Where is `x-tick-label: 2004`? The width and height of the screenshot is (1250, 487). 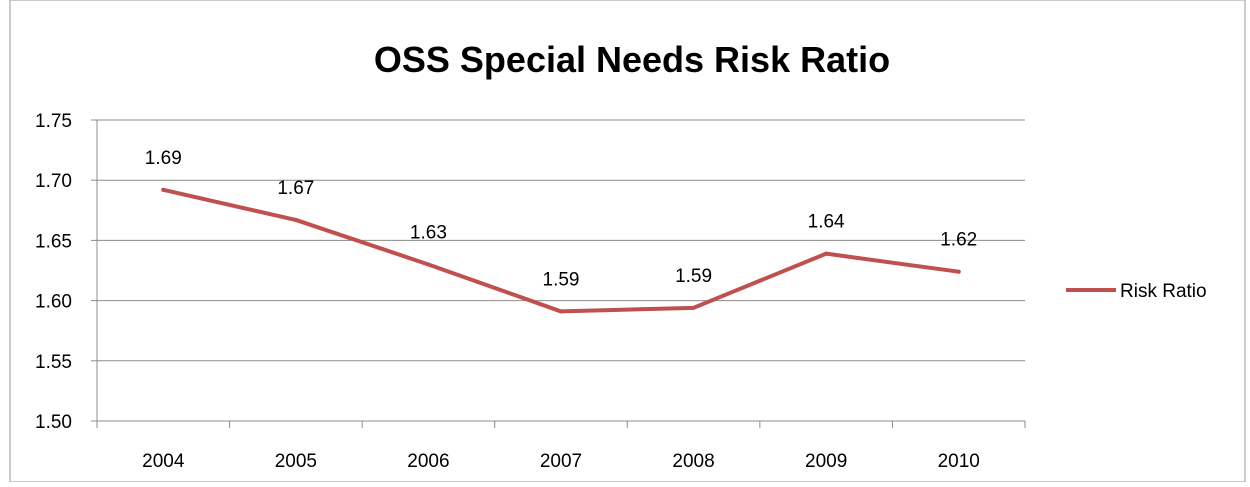 x-tick-label: 2004 is located at coordinates (163, 461).